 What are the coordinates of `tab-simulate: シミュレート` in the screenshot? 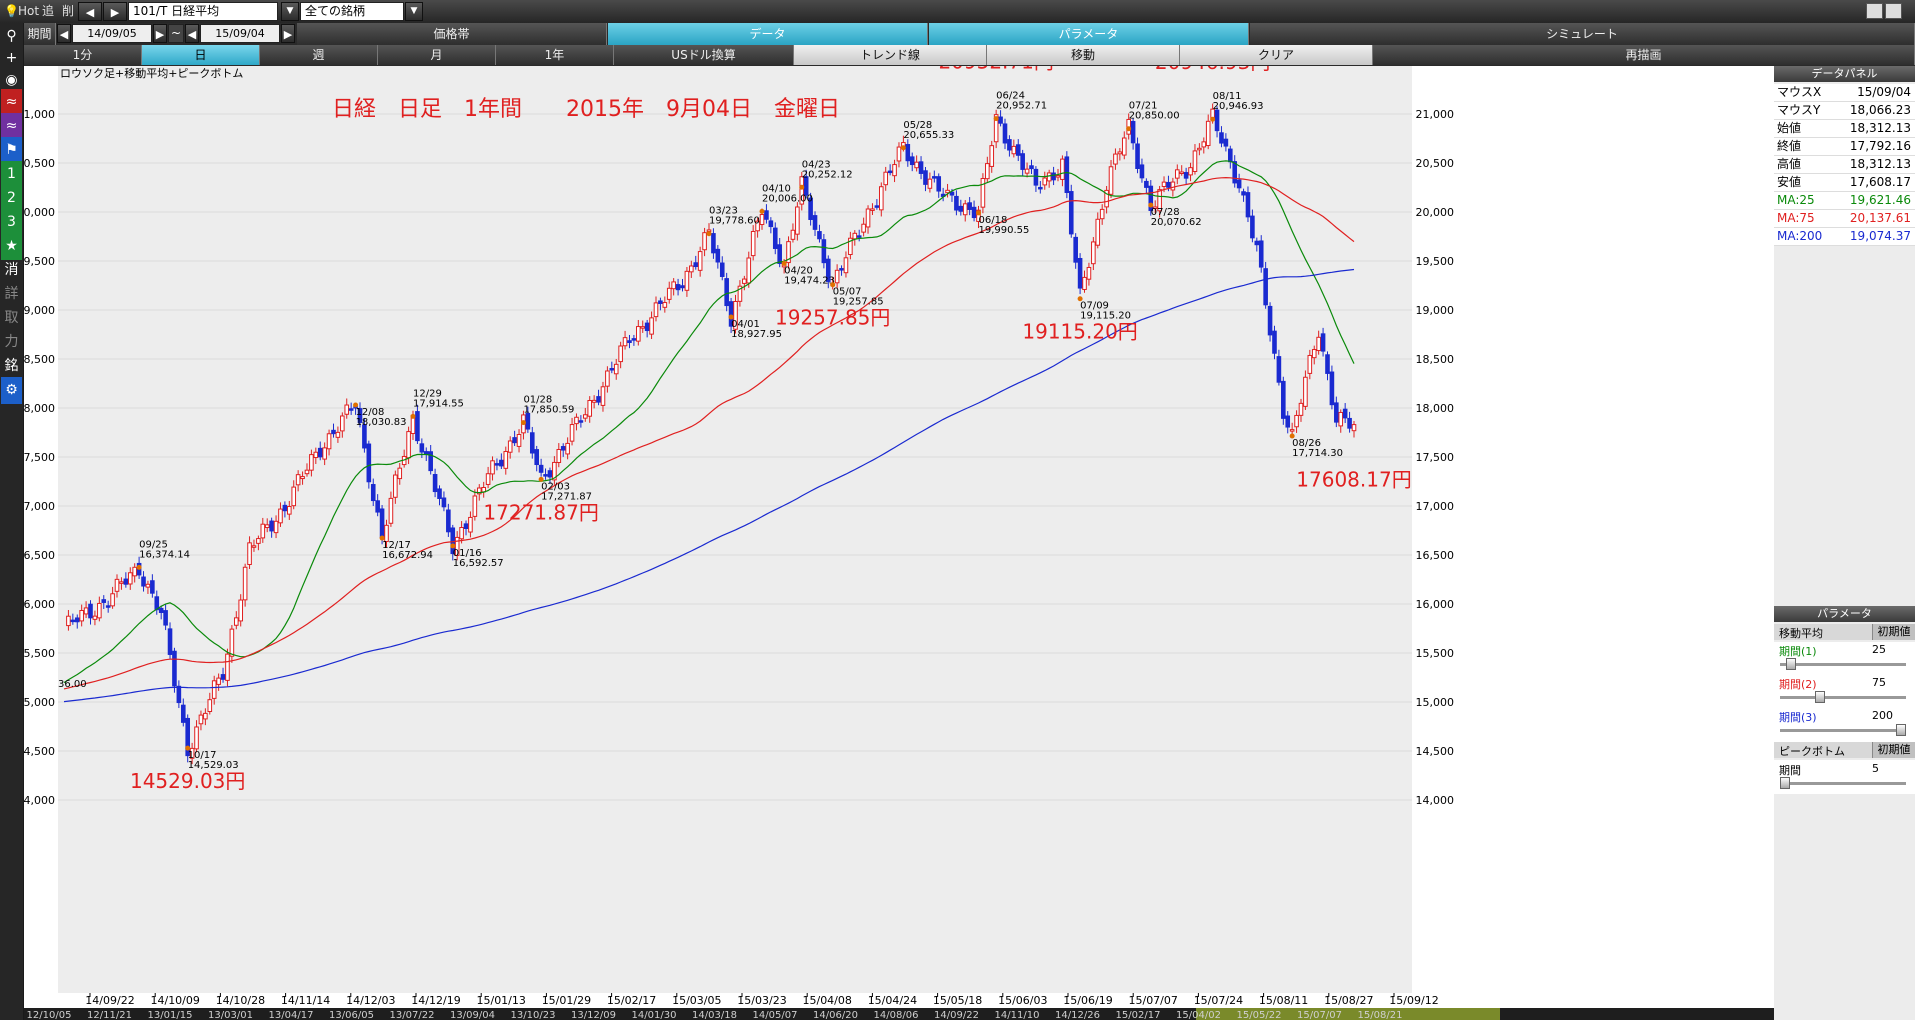 It's located at (1582, 34).